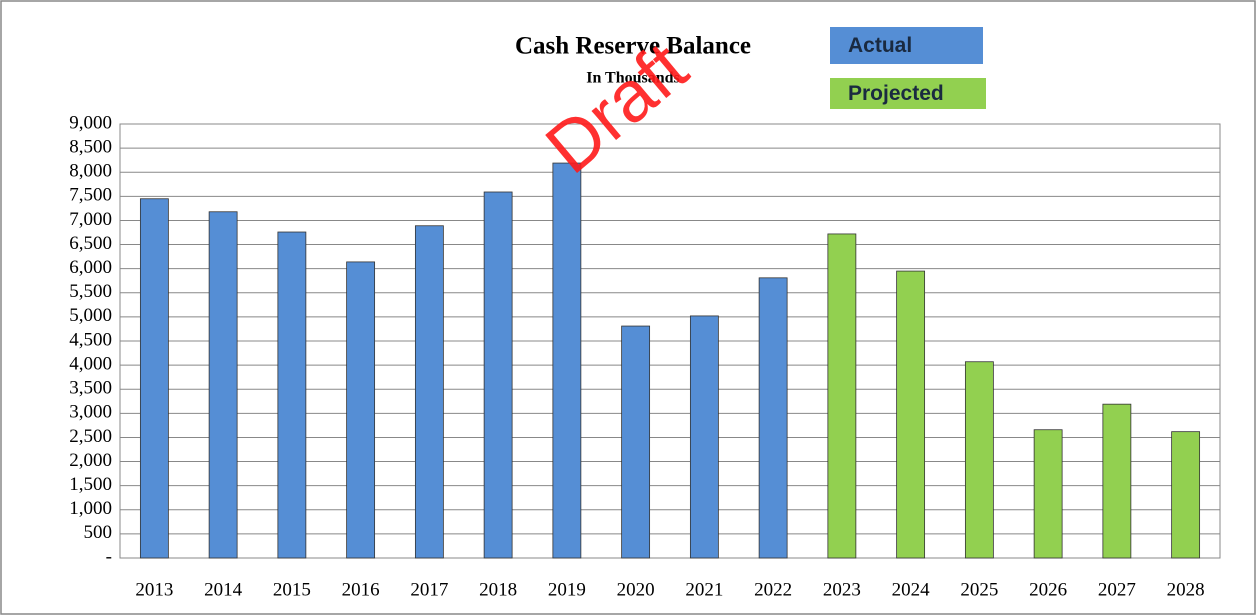  What do you see at coordinates (773, 589) in the screenshot?
I see `x-tick-label: 2022` at bounding box center [773, 589].